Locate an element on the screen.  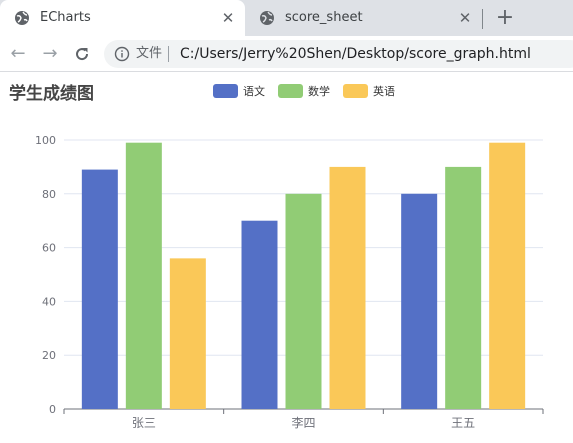
y-tick-label: 60 is located at coordinates (49, 248).